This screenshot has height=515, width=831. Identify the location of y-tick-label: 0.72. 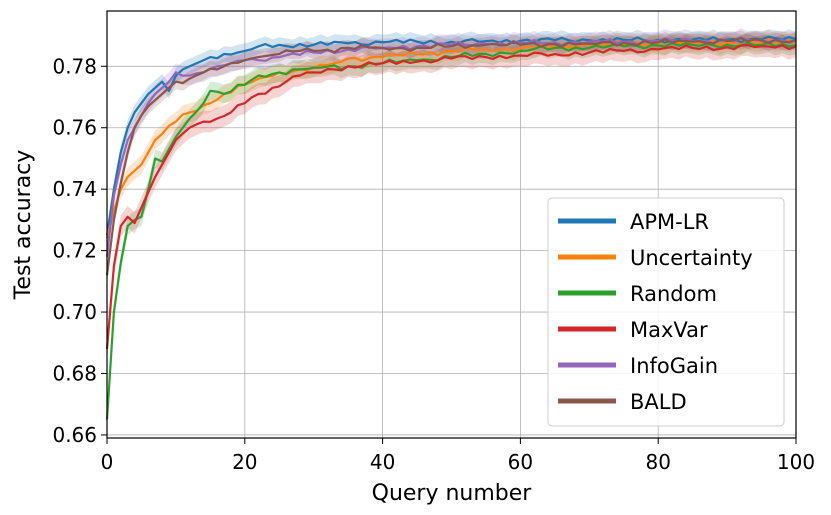
(74, 251).